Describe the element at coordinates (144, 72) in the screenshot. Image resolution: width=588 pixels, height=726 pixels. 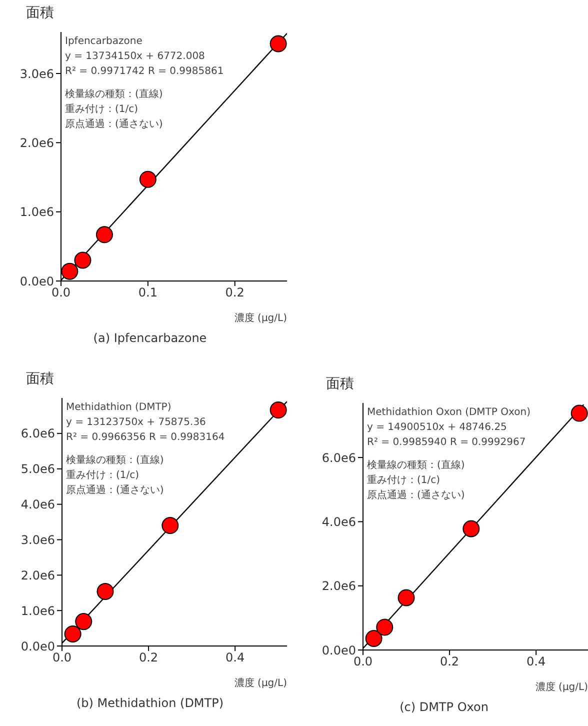
I see `annotation: R² = 0.9971742 R = 0.9985861` at that location.